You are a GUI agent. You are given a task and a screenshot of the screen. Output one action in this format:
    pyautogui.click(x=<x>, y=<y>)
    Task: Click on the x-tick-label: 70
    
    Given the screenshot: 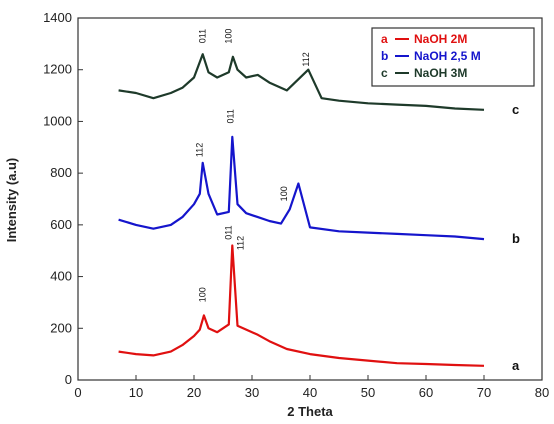 What is the action you would take?
    pyautogui.click(x=484, y=392)
    